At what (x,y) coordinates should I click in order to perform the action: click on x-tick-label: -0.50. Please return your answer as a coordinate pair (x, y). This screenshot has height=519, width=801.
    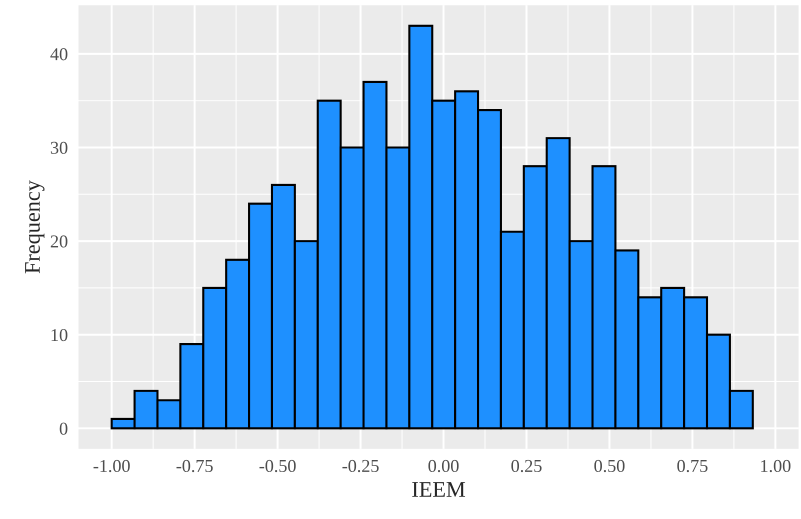
    Looking at the image, I should click on (277, 466).